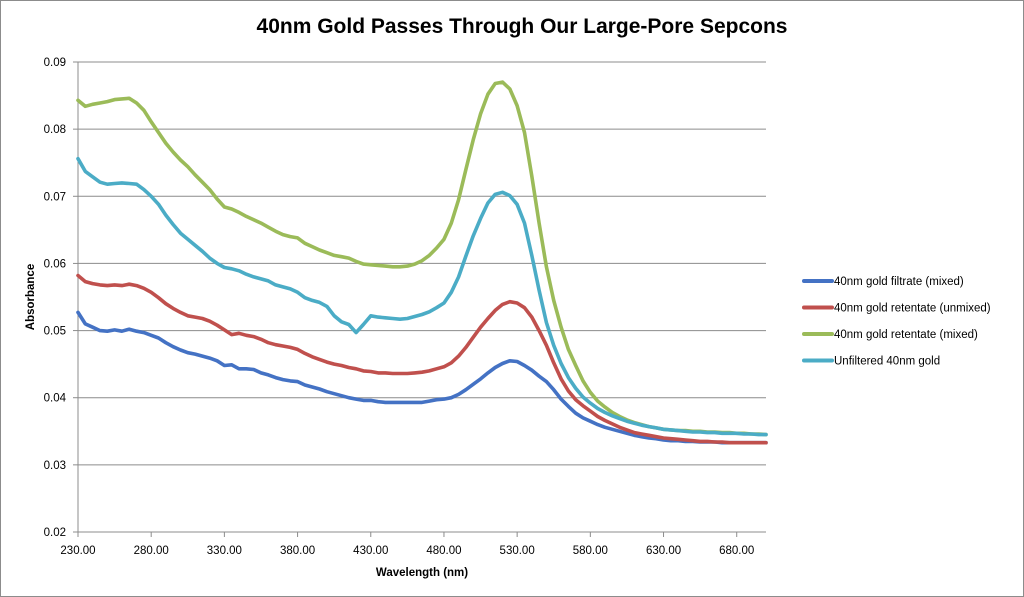 This screenshot has width=1024, height=597. What do you see at coordinates (55, 130) in the screenshot?
I see `y-tick-label: 0.08` at bounding box center [55, 130].